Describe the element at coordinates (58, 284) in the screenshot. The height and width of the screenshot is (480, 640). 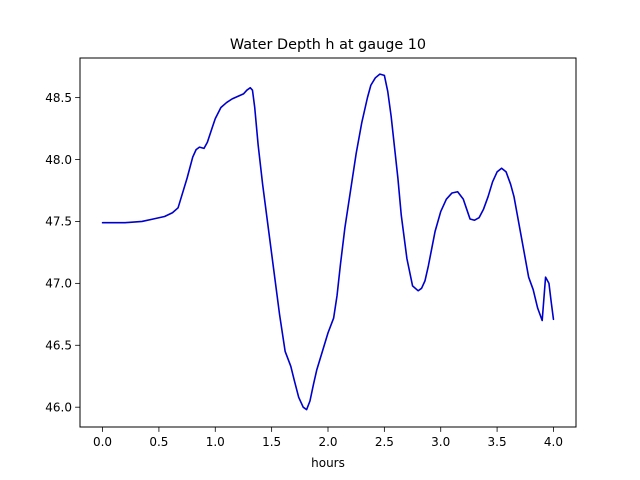
I see `y-tick-label: 47.0` at that location.